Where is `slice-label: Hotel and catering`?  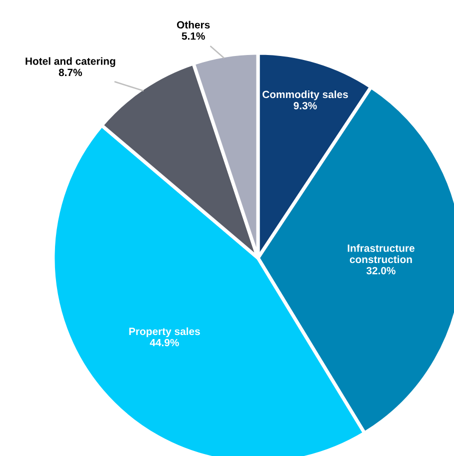 slice-label: Hotel and catering is located at coordinates (71, 62).